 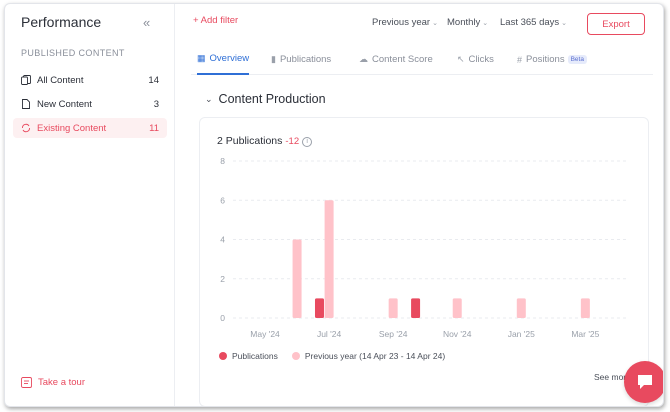 I want to click on tab-label: Positions, so click(x=545, y=59).